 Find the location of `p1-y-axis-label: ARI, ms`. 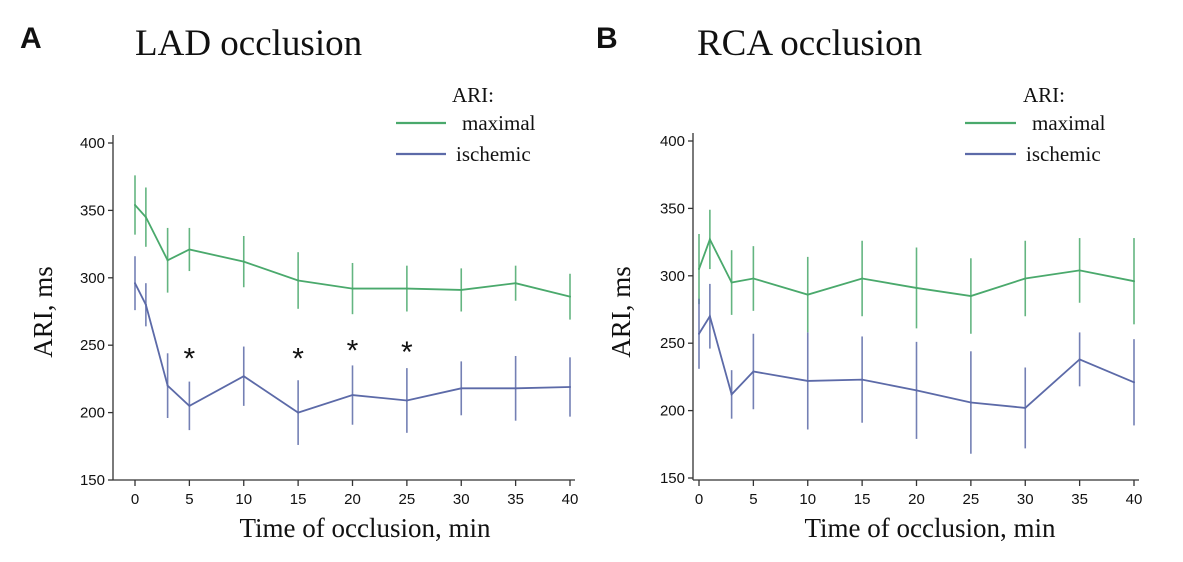

p1-y-axis-label: ARI, ms is located at coordinates (621, 312).